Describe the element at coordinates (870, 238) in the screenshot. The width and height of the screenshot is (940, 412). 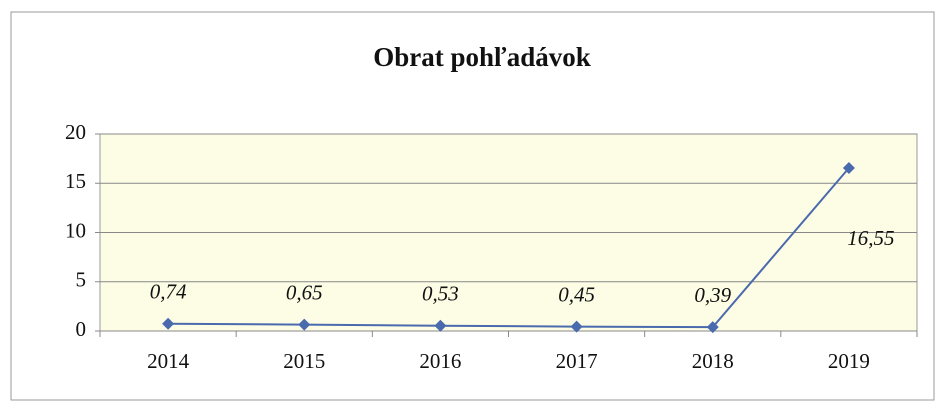
I see `value-label: 16,55` at that location.